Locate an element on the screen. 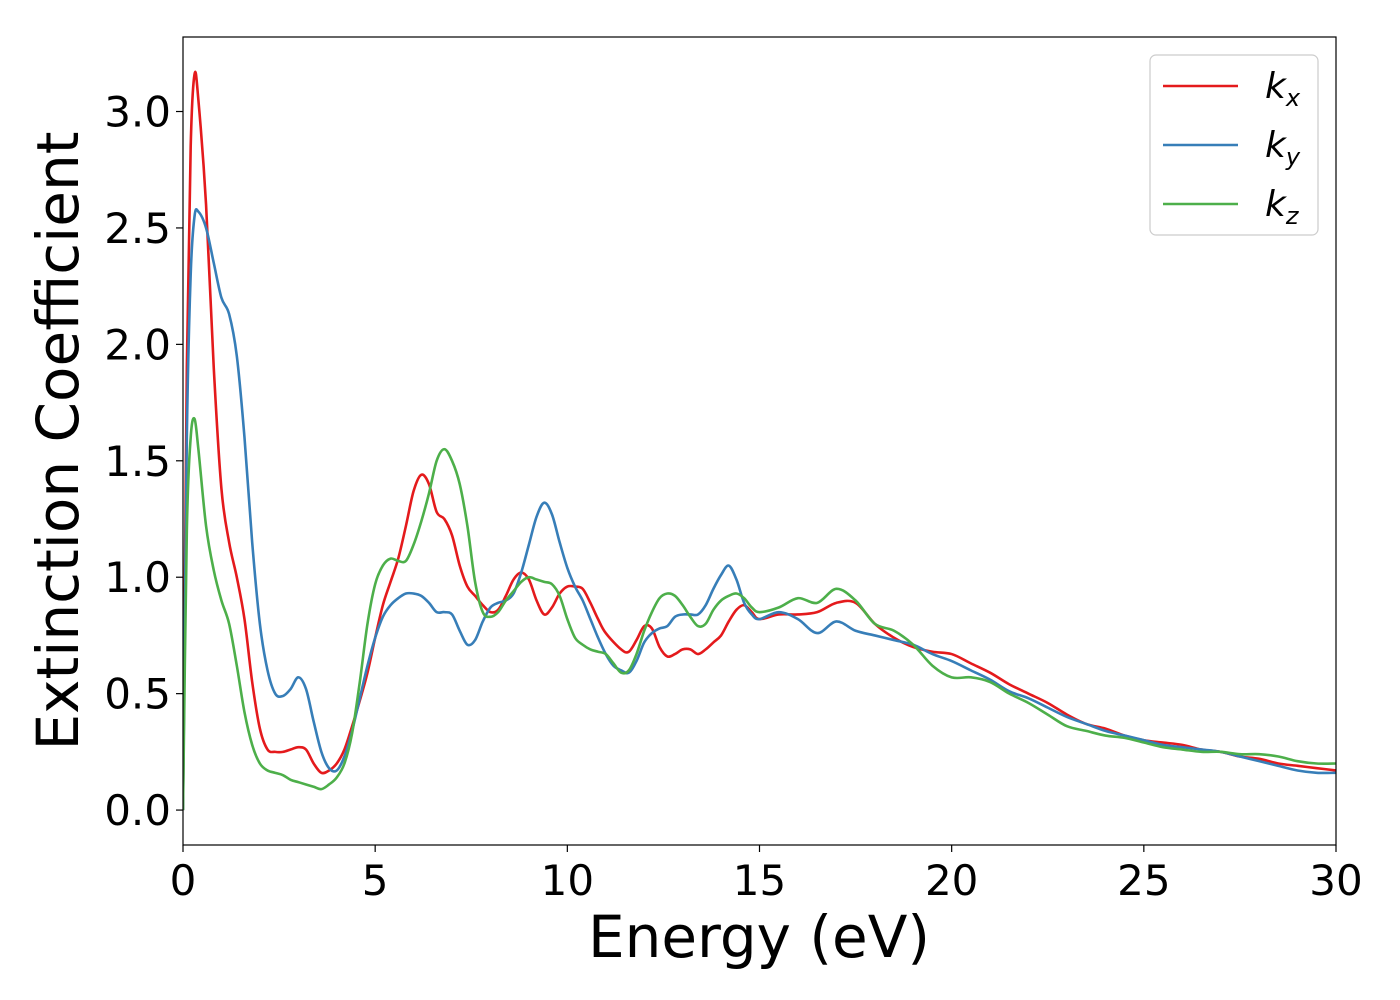 The image size is (1400, 1000). y-axis-title: Extinction Coefficient is located at coordinates (58, 441).